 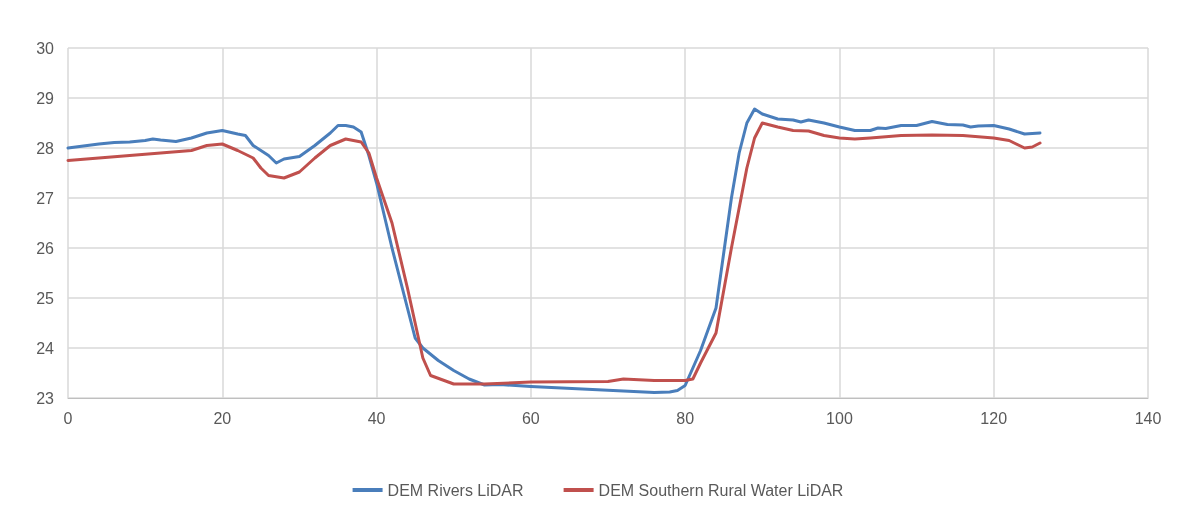 I want to click on y-tick-label: 28, so click(x=45, y=148).